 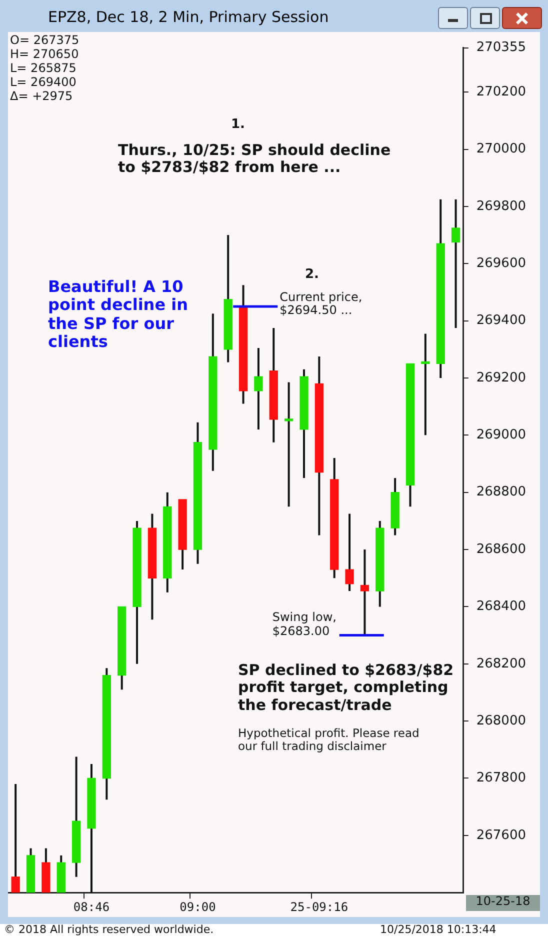 I want to click on ref-line-label: Swing low, $2683.00, so click(x=305, y=624).